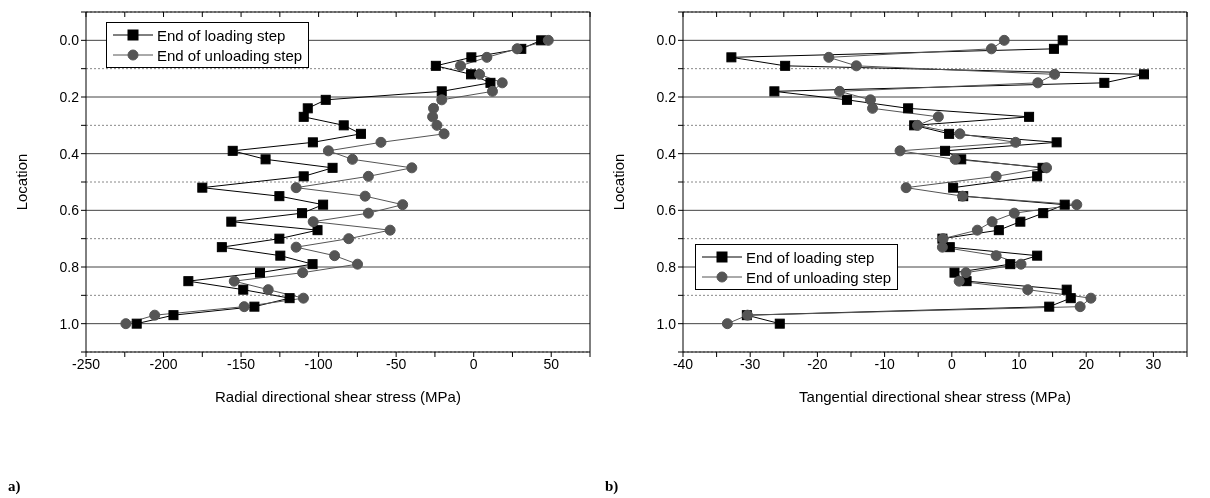  Describe the element at coordinates (750, 363) in the screenshot. I see `x-tick-label: -30` at that location.